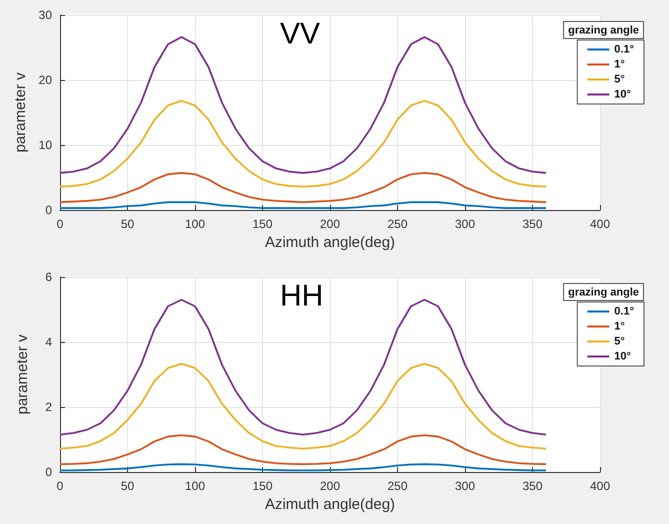 The image size is (669, 524). Describe the element at coordinates (48, 407) in the screenshot. I see `y-tick-label: 2` at that location.